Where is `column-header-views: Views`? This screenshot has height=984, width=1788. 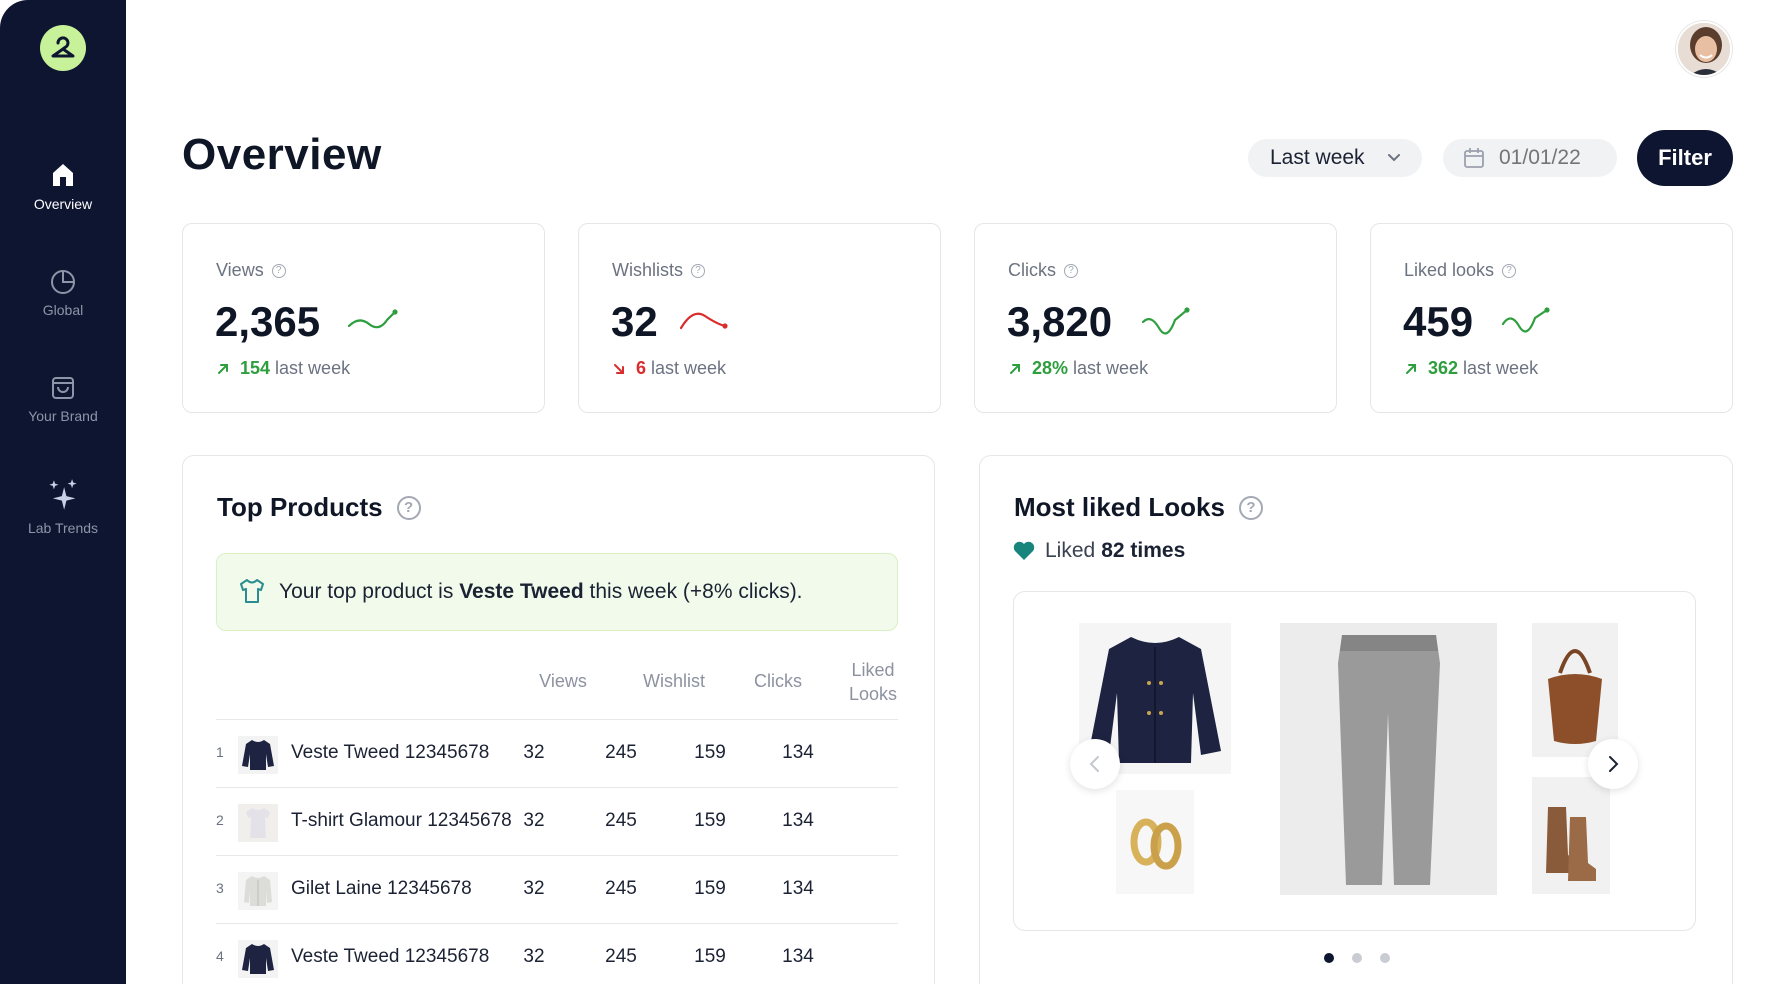 column-header-views: Views is located at coordinates (563, 681).